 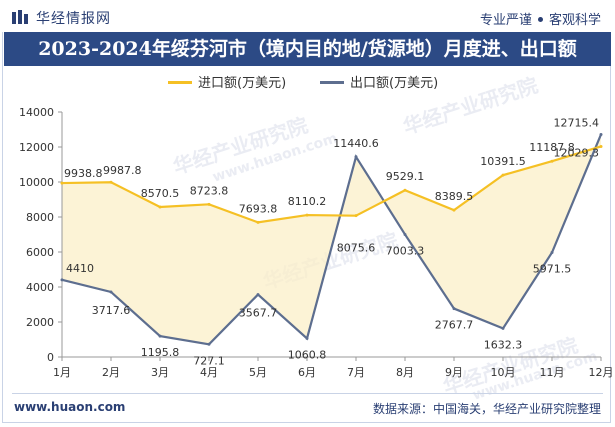 What do you see at coordinates (601, 372) in the screenshot?
I see `x-tick-label: 12月` at bounding box center [601, 372].